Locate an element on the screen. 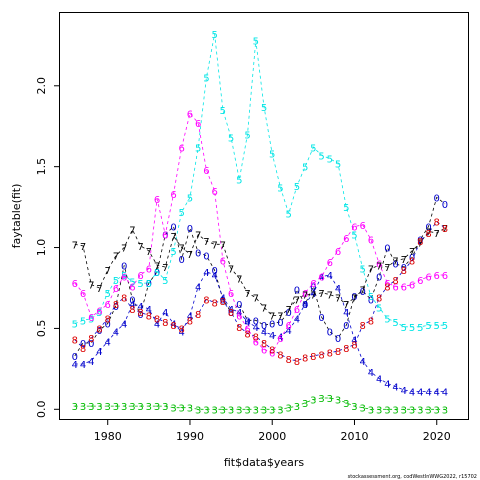 Image resolution: width=480 pixels, height=480 pixels. y-tick-label: 0.5 is located at coordinates (41, 329).